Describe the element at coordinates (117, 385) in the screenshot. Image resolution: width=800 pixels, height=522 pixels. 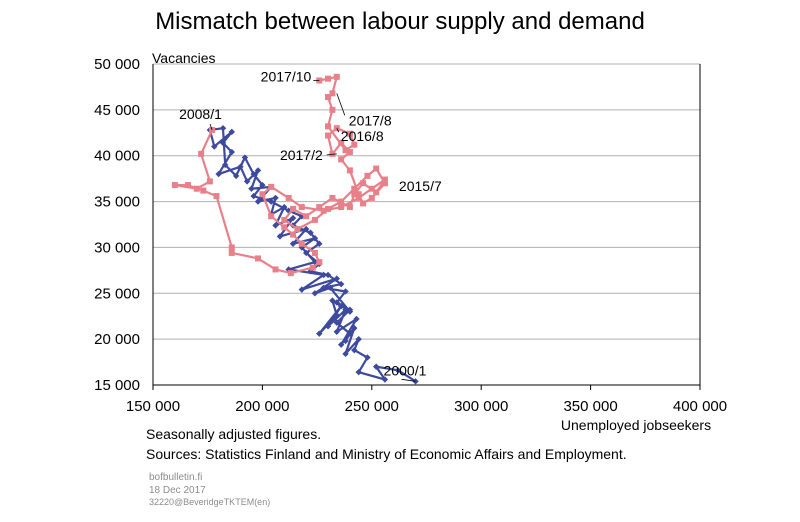
I see `y-tick-label: 15 000` at that location.